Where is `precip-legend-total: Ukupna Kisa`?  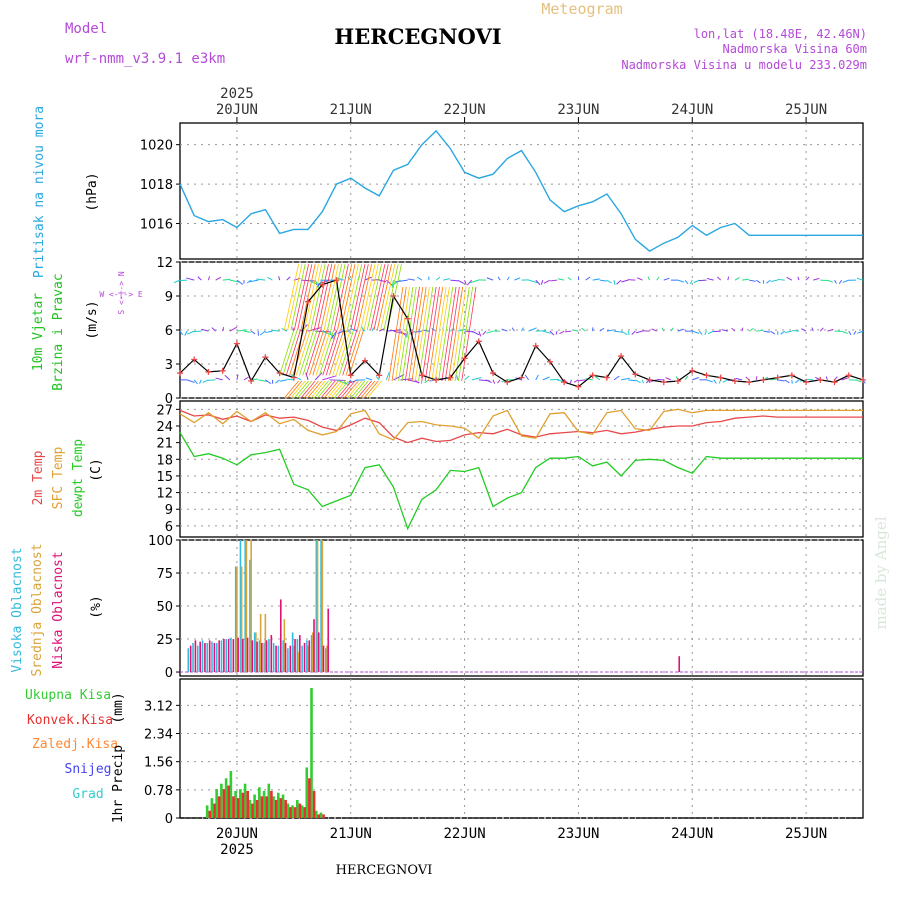
precip-legend-total: Ukupna Kisa is located at coordinates (68, 695).